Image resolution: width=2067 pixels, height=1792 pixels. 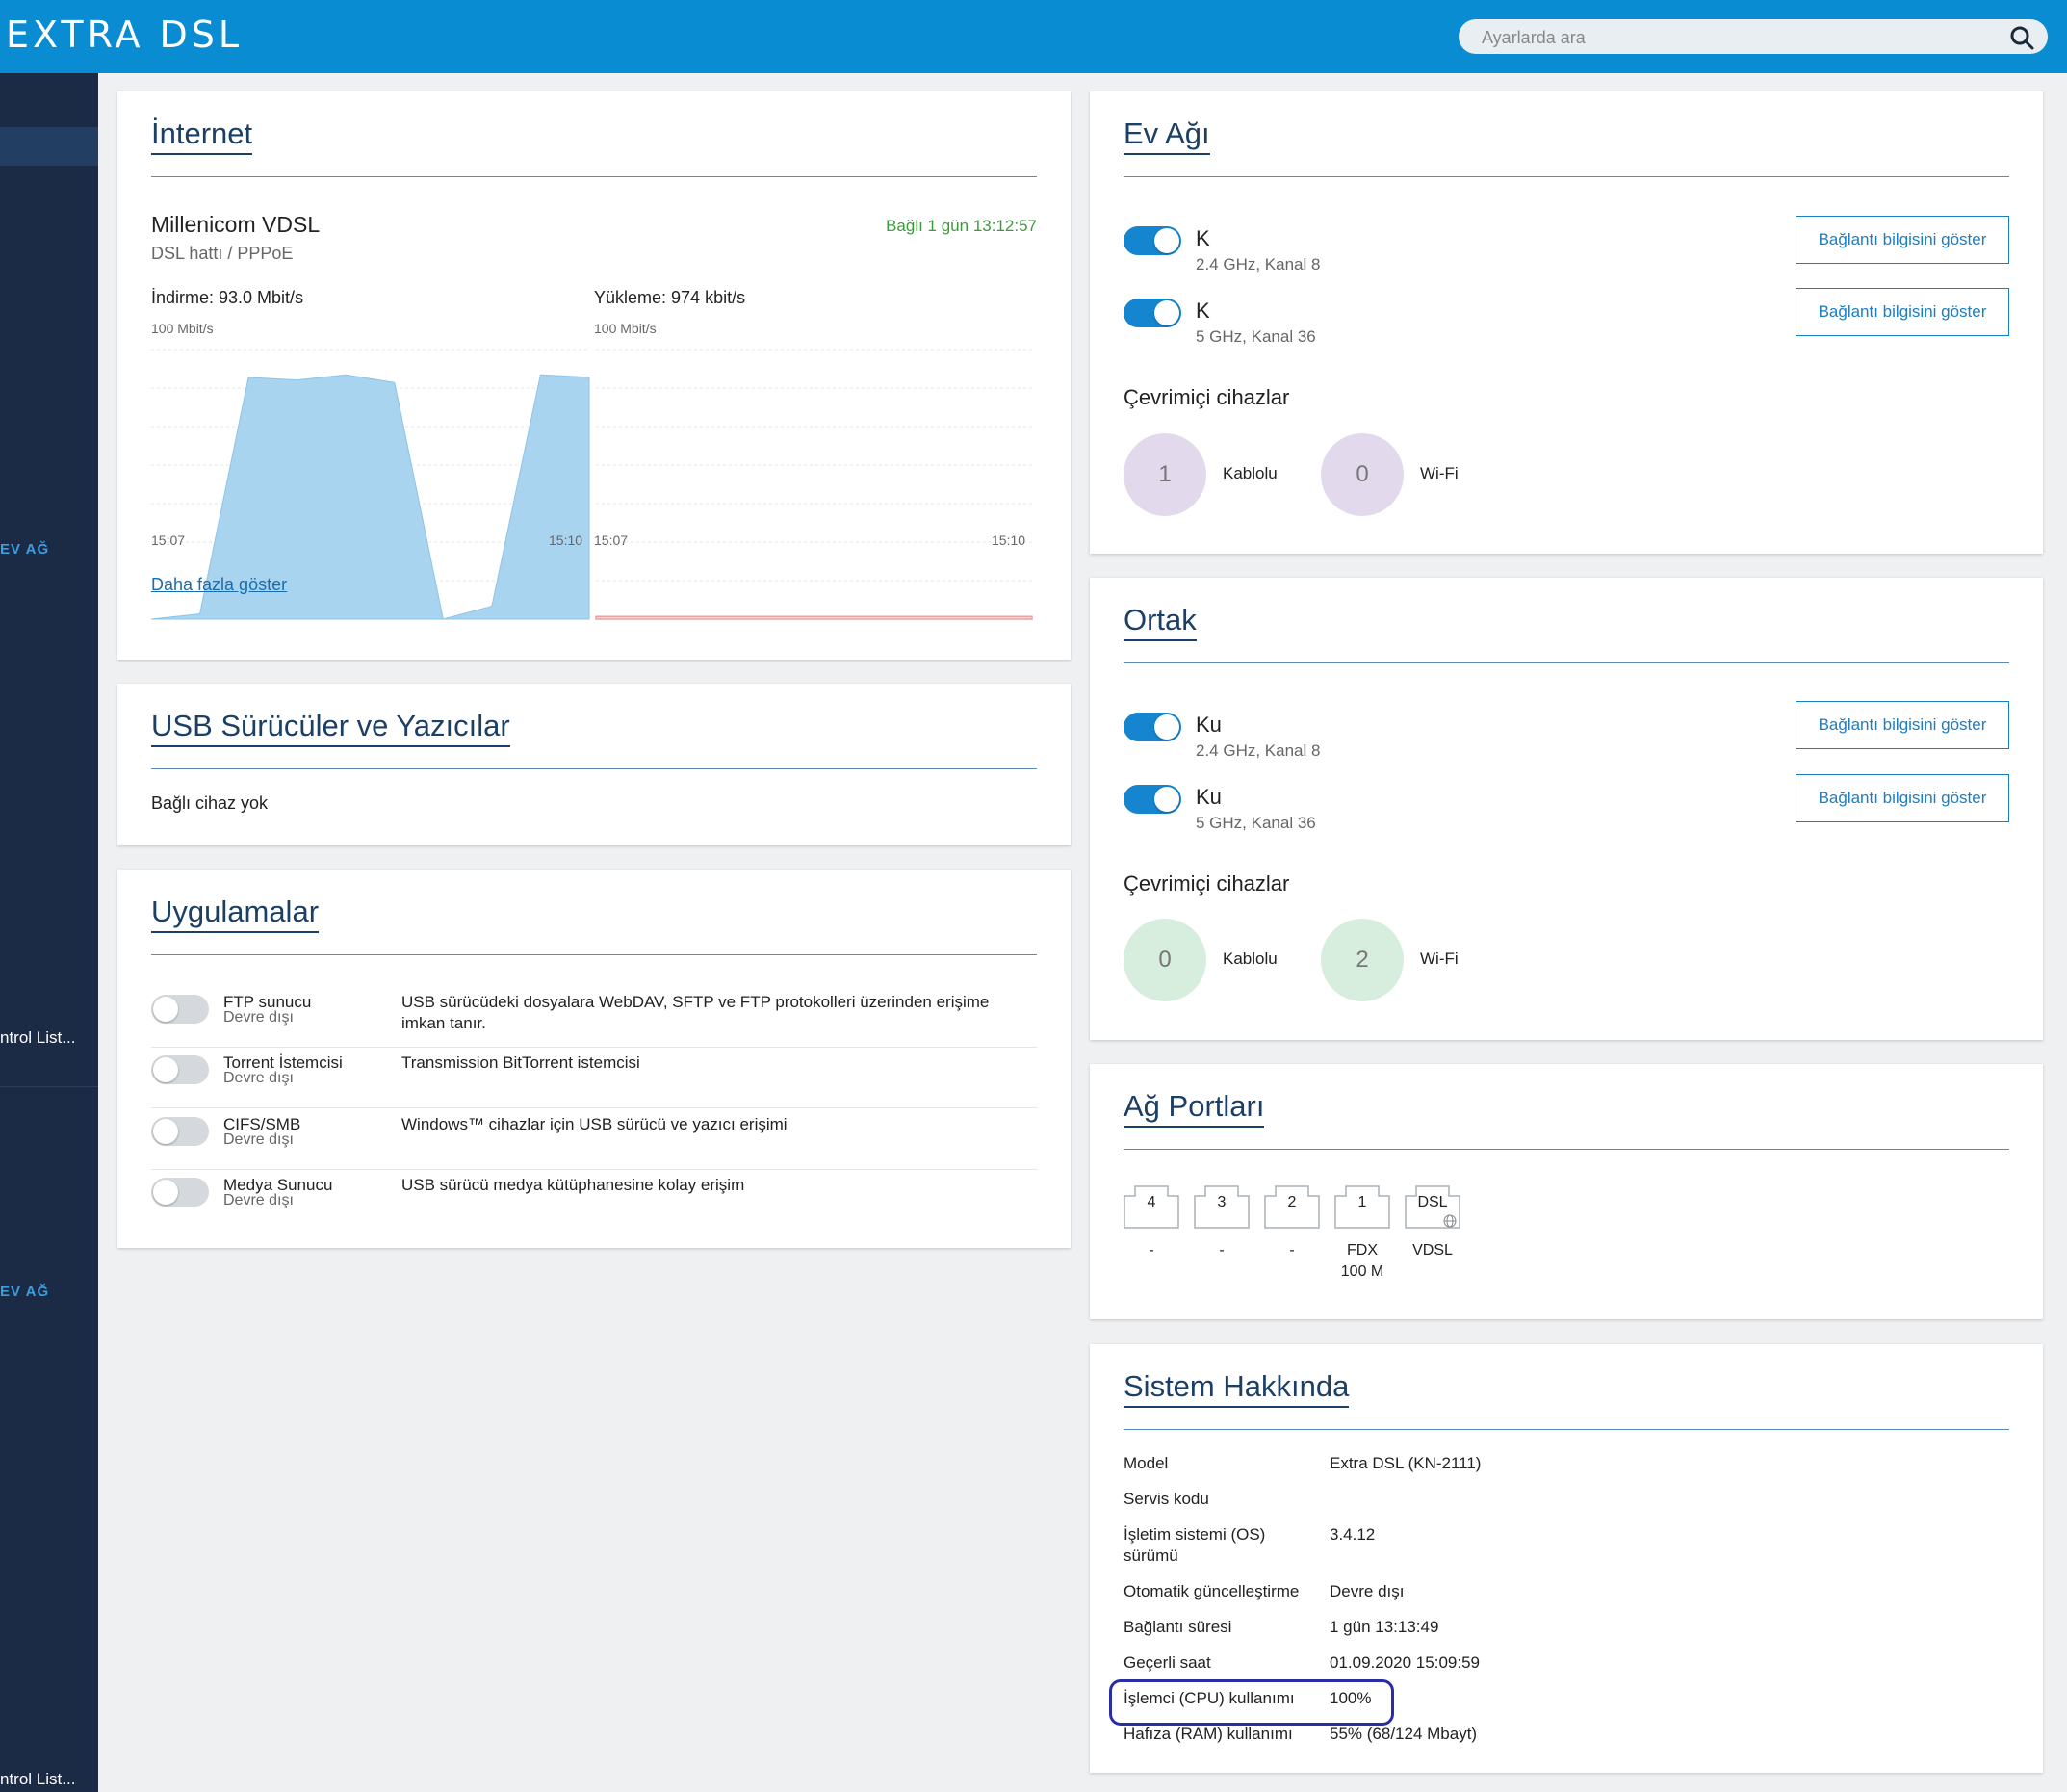 I want to click on system-value-time: 01.09.2020 15:09:59, so click(x=1405, y=1662).